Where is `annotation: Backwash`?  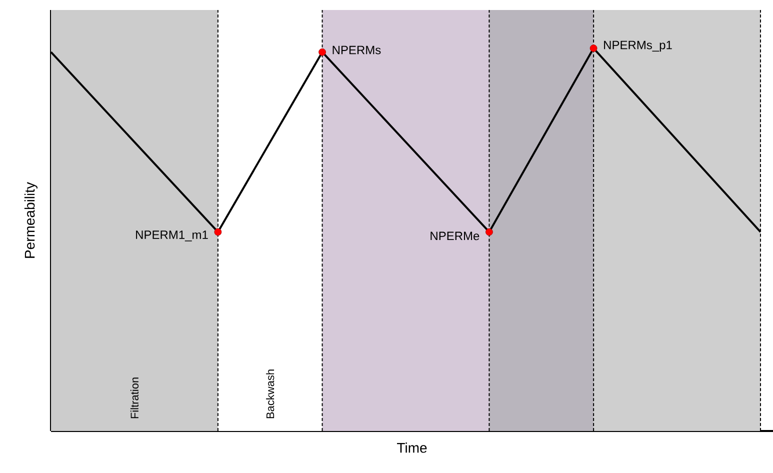
annotation: Backwash is located at coordinates (270, 394).